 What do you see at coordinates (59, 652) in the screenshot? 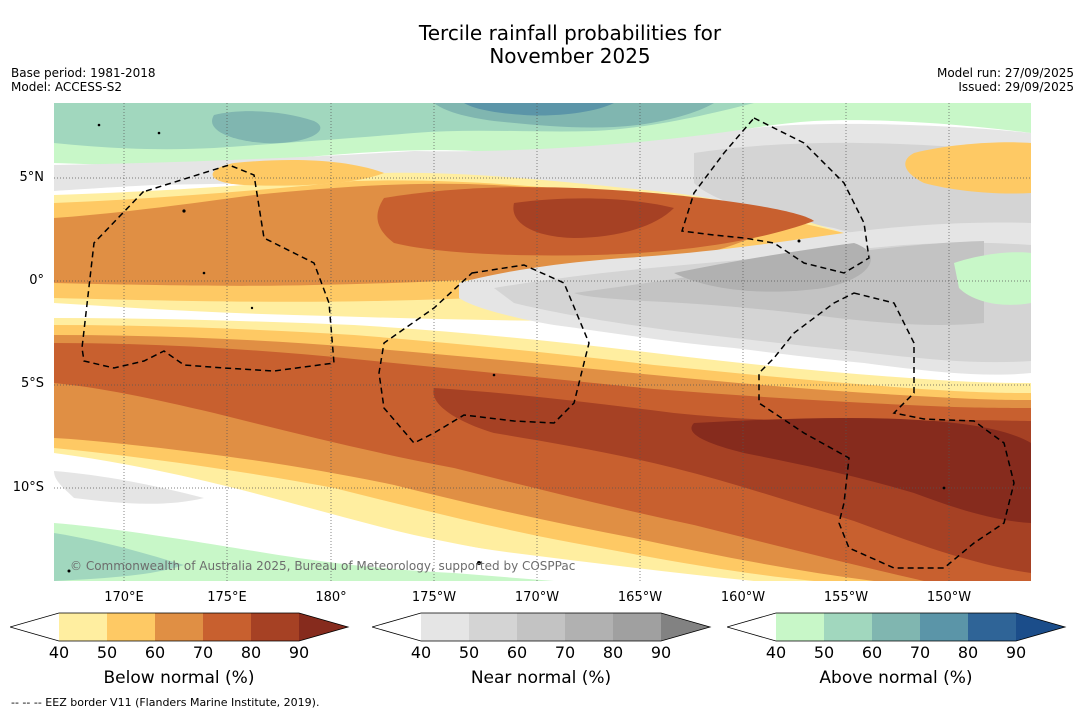
I see `cb-below-tick: 40` at bounding box center [59, 652].